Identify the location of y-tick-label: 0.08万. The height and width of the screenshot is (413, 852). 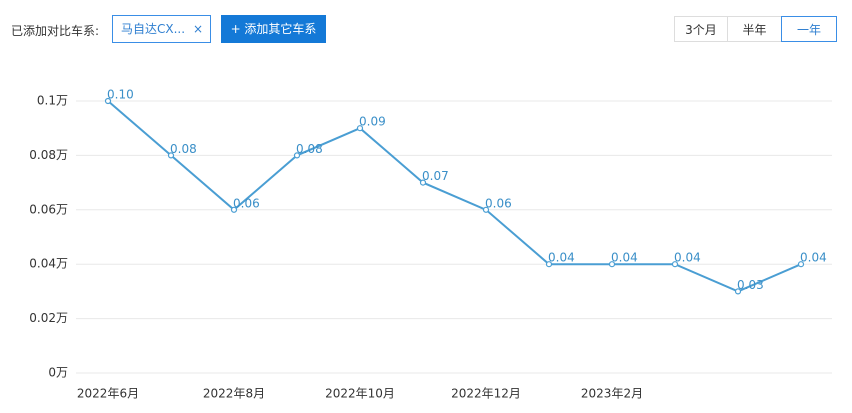
(48, 155).